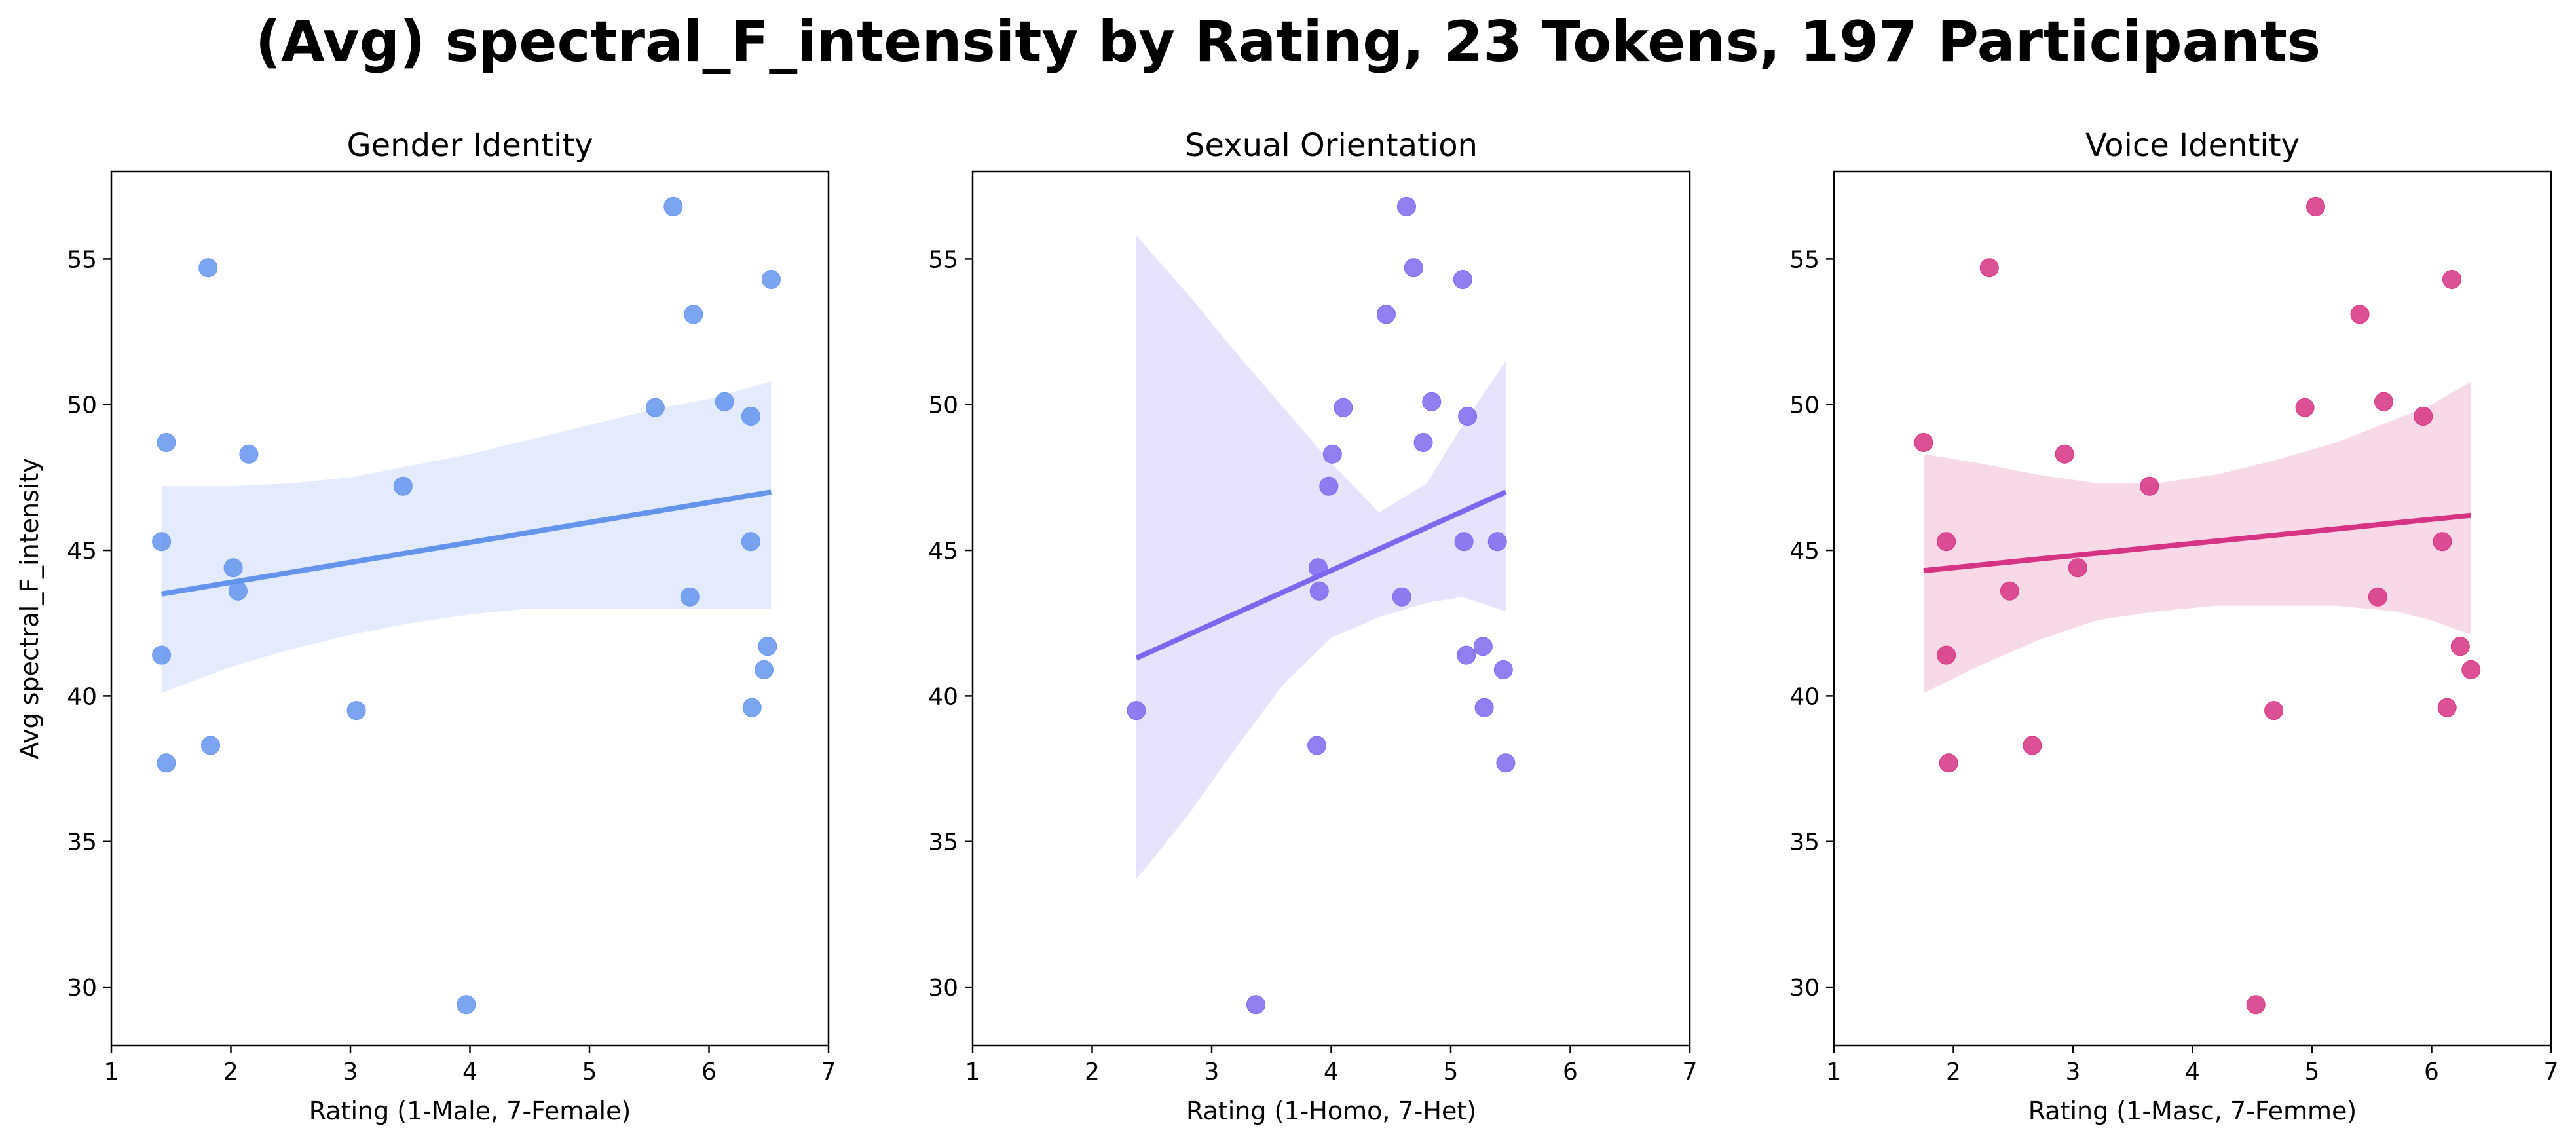 This screenshot has height=1147, width=2576. Describe the element at coordinates (1834, 1072) in the screenshot. I see `x-tick-label: 1` at that location.